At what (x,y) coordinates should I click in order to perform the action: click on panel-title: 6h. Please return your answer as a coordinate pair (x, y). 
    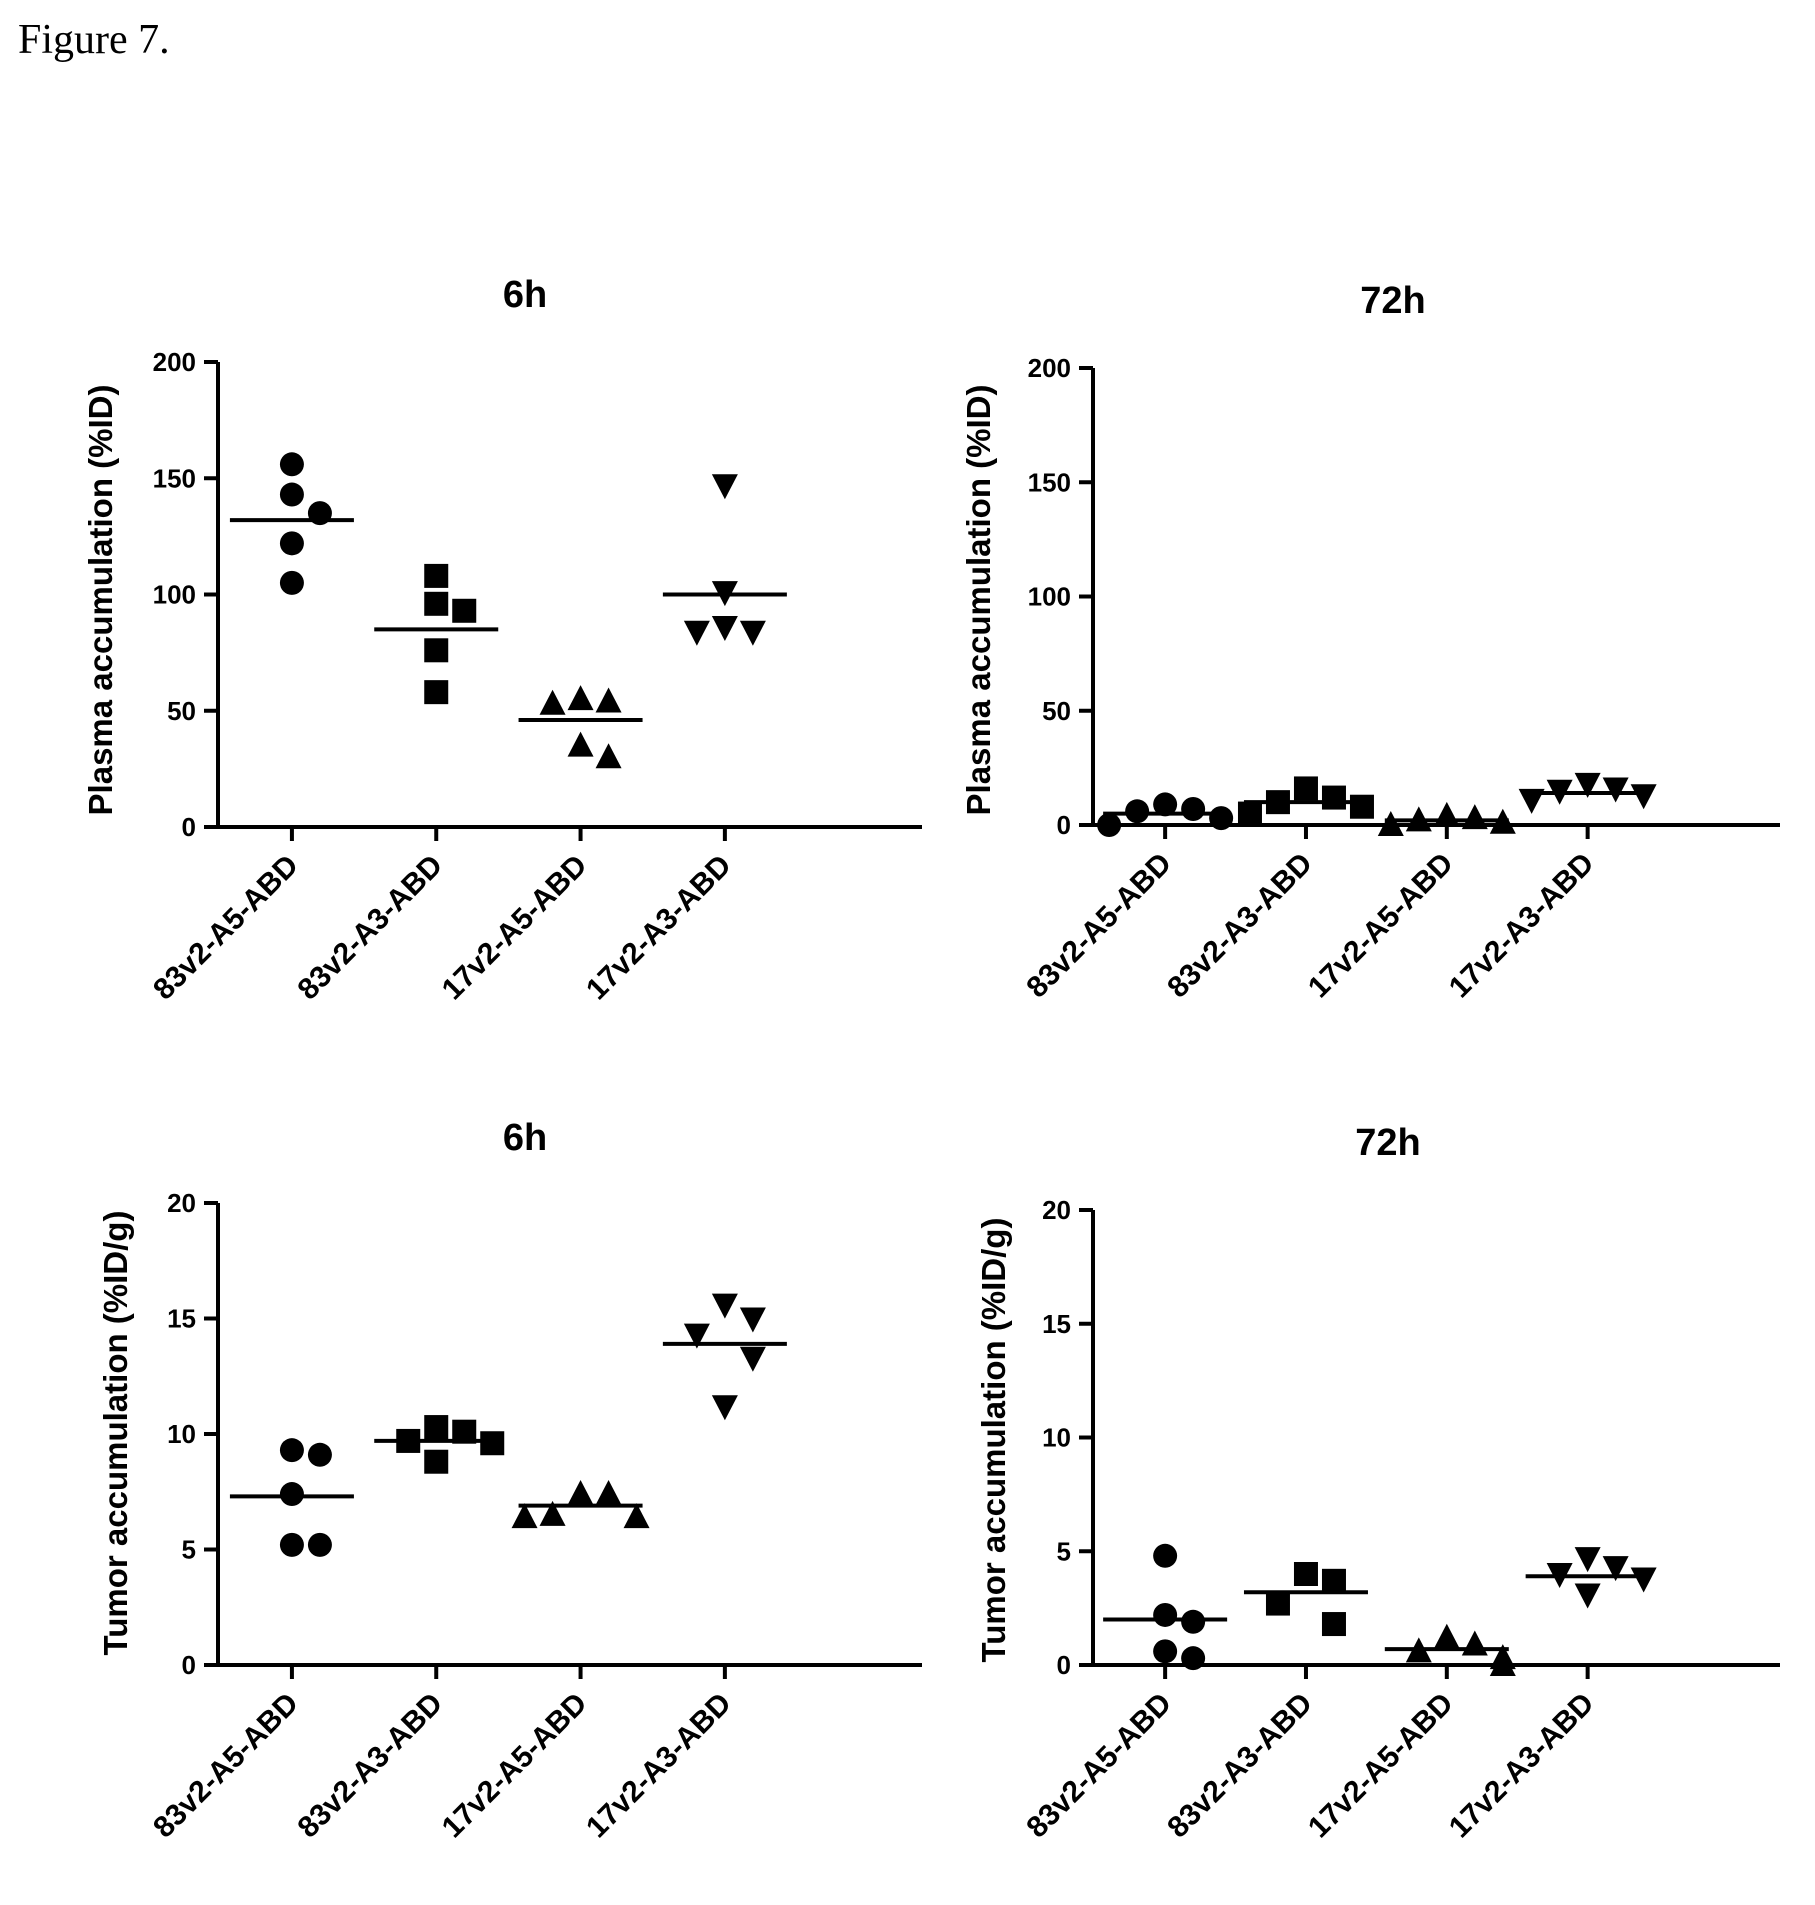
    Looking at the image, I should click on (525, 295).